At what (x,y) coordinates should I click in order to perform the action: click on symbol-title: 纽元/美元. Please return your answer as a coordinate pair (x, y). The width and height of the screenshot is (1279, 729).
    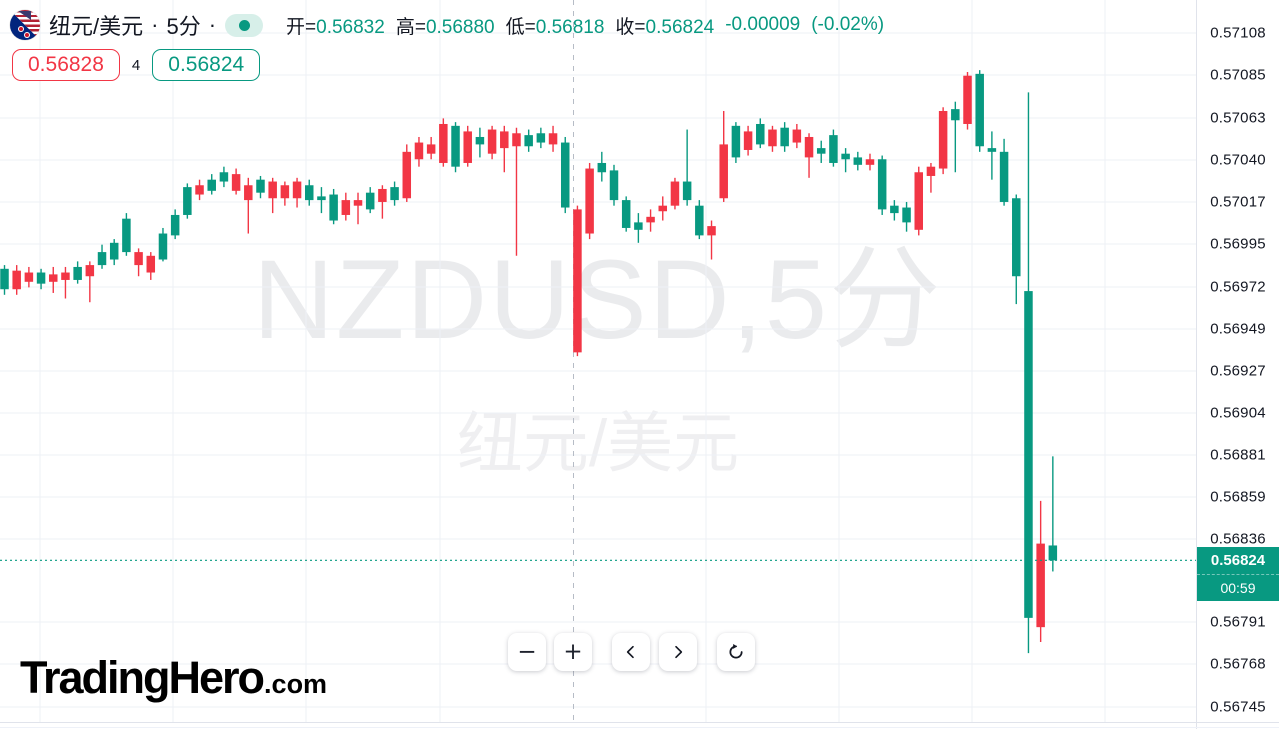
    Looking at the image, I should click on (96, 26).